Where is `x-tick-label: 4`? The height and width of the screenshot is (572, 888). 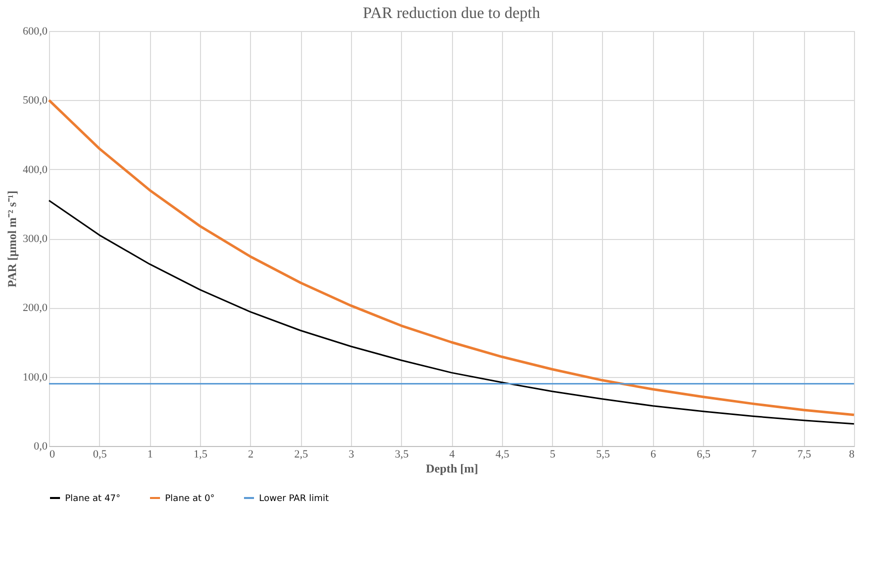
x-tick-label: 4 is located at coordinates (452, 454).